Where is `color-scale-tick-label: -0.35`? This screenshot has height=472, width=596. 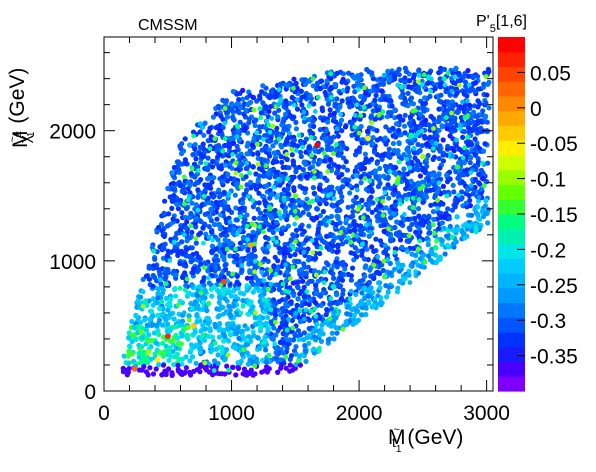 color-scale-tick-label: -0.35 is located at coordinates (554, 357).